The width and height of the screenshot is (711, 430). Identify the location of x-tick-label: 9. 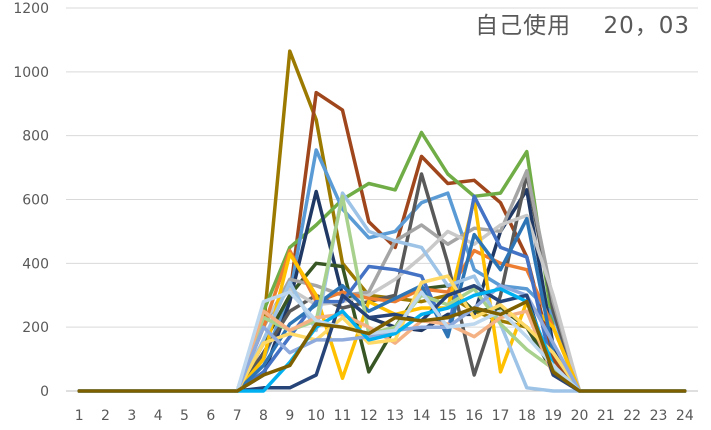
(289, 416).